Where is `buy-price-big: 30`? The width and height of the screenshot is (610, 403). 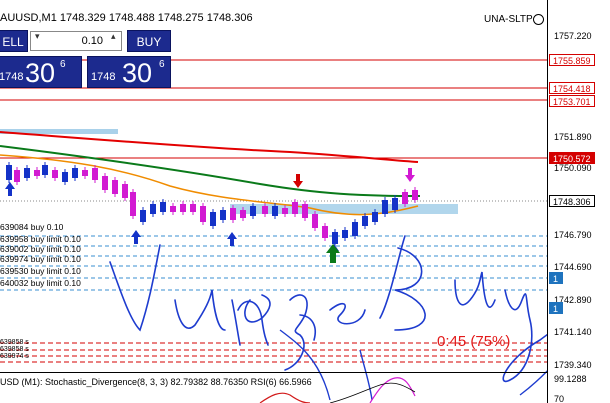 buy-price-big: 30 is located at coordinates (137, 73).